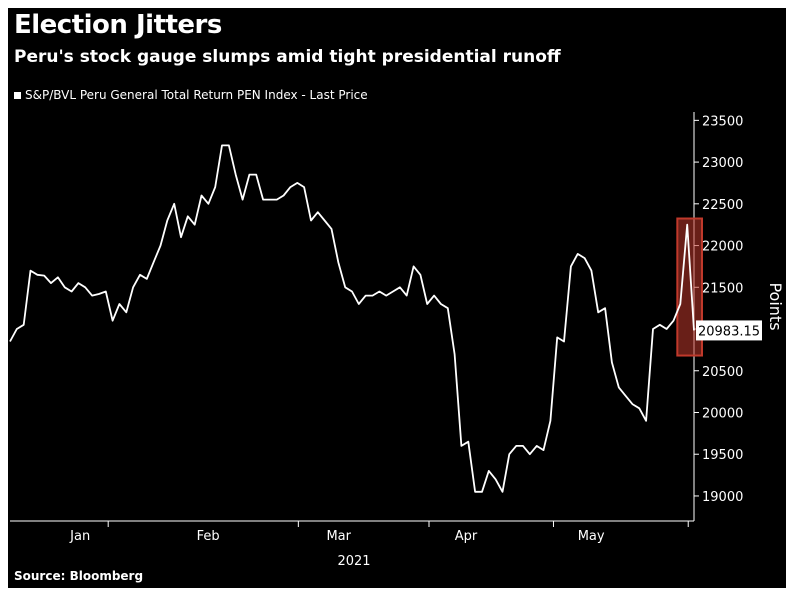  I want to click on y-tick-label: 22500, so click(722, 205).